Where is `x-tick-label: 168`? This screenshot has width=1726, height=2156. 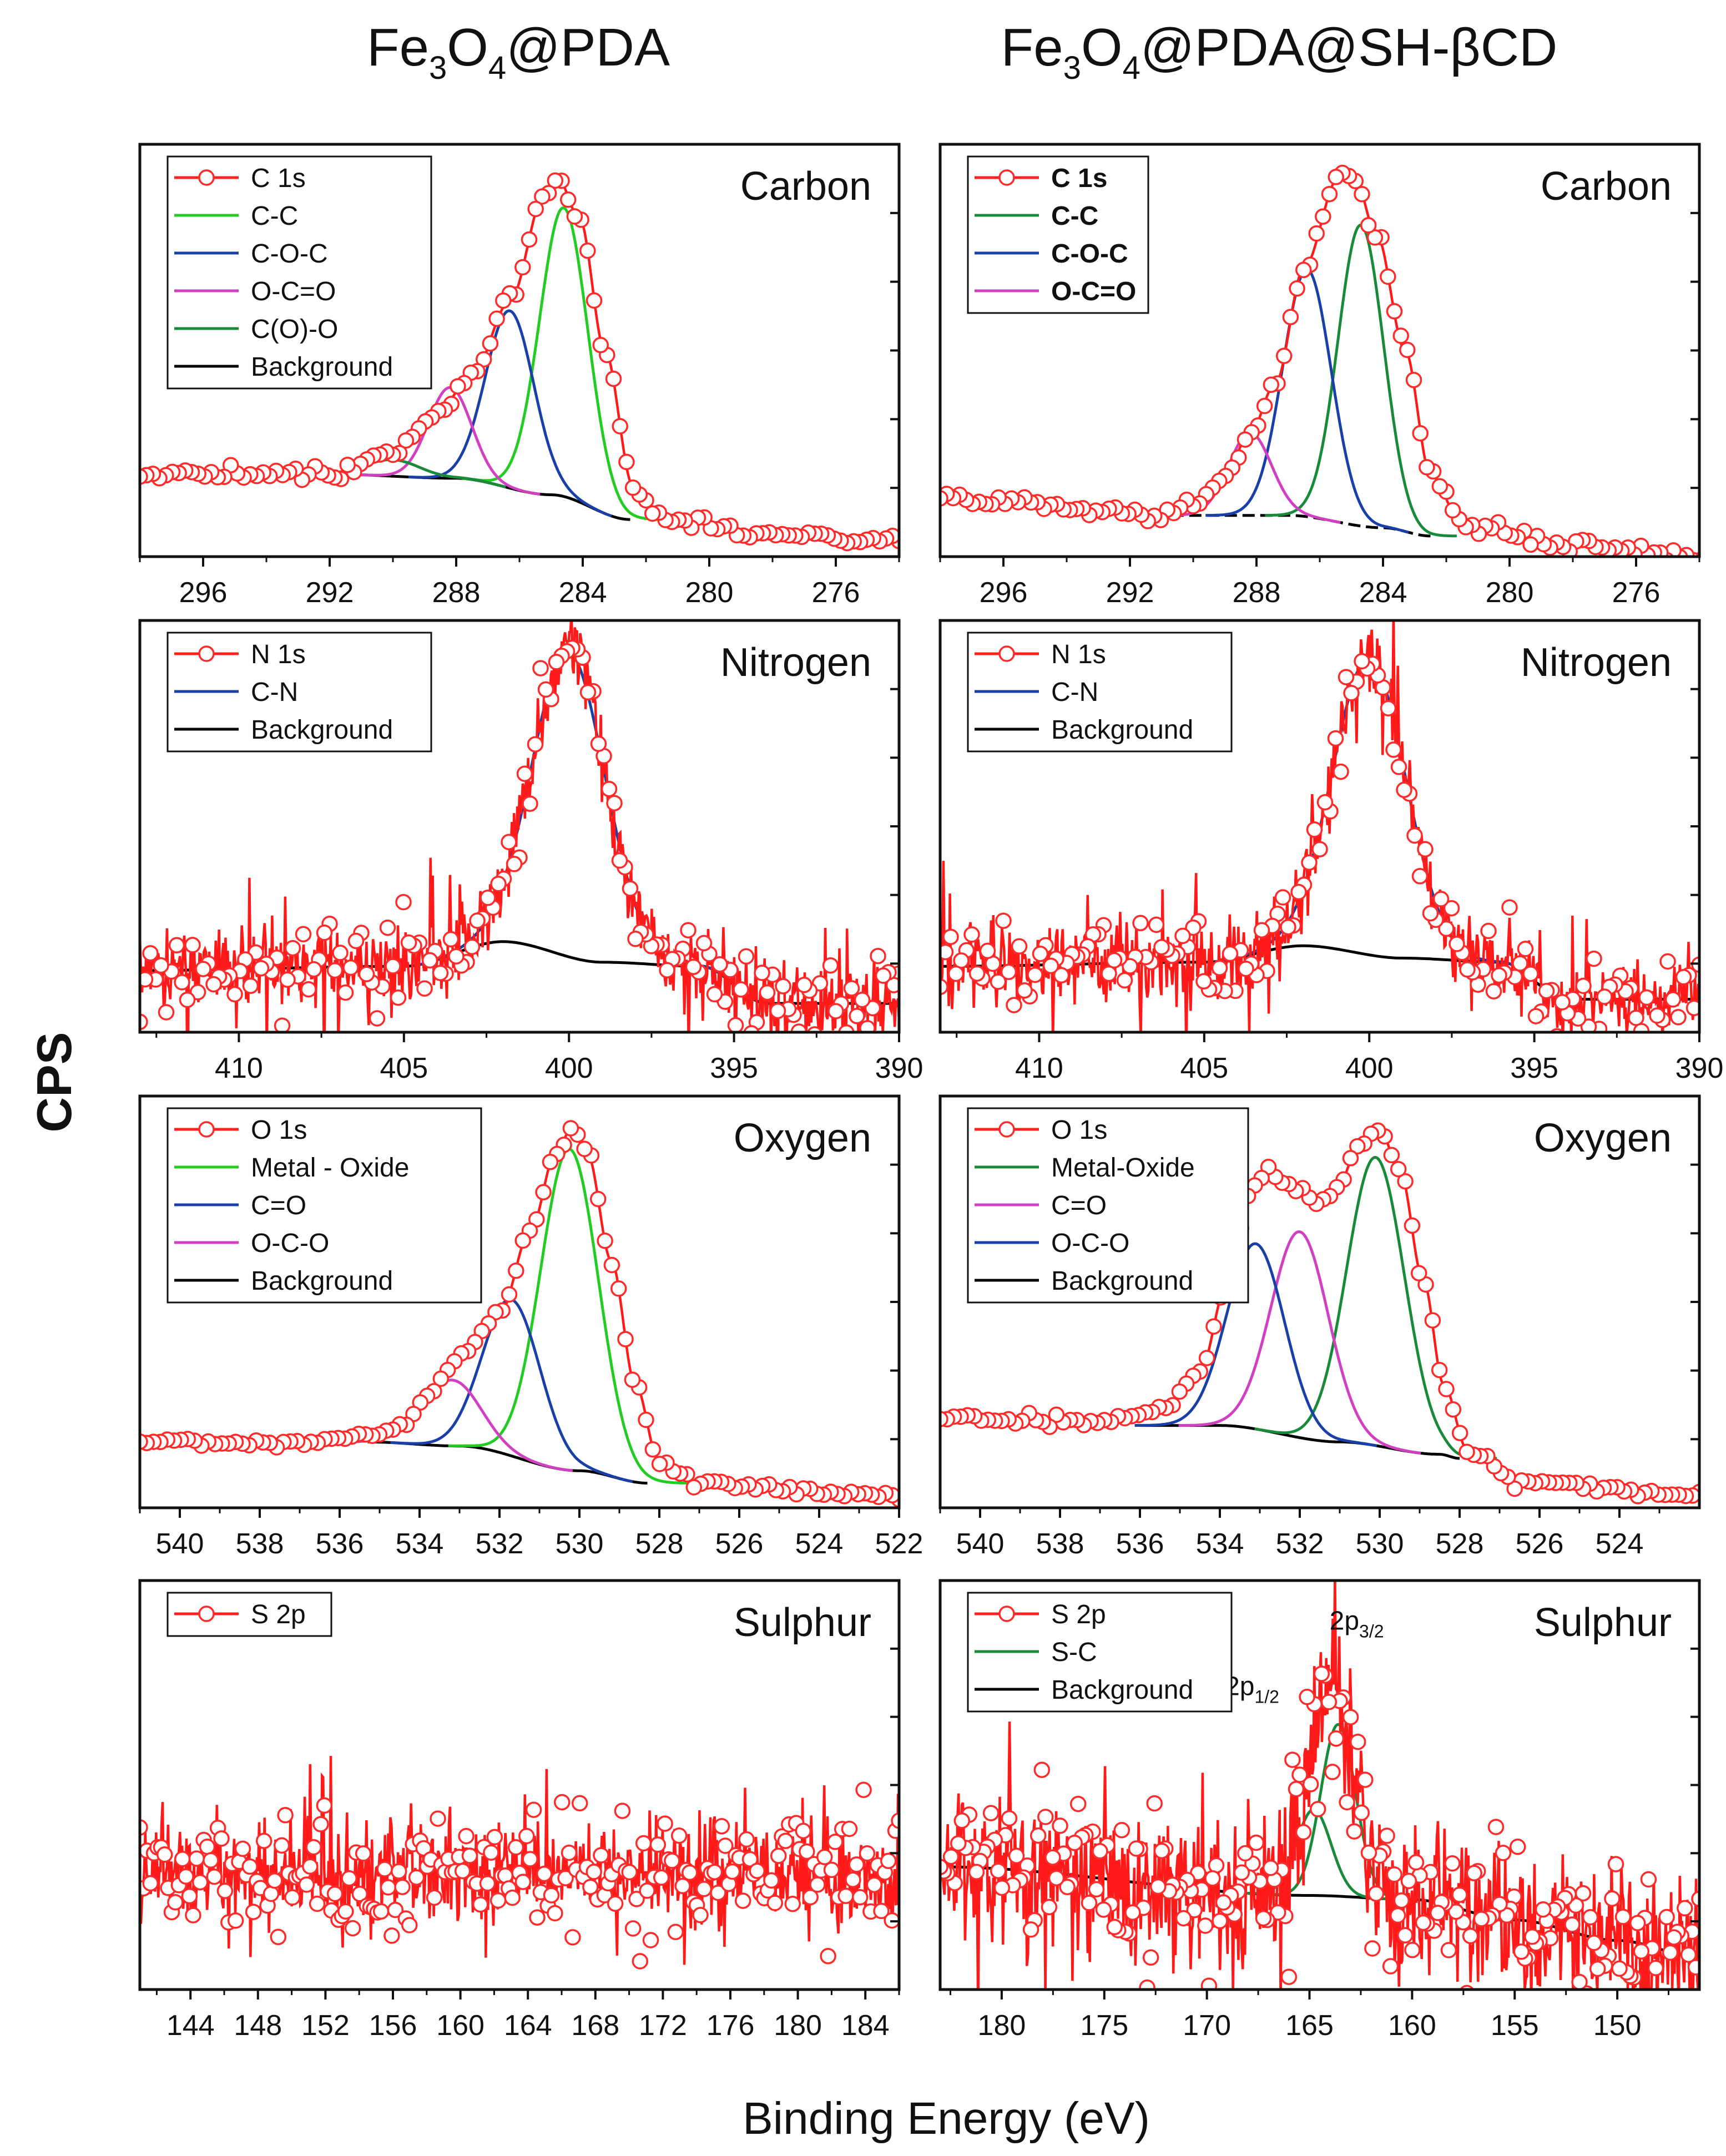 x-tick-label: 168 is located at coordinates (595, 2025).